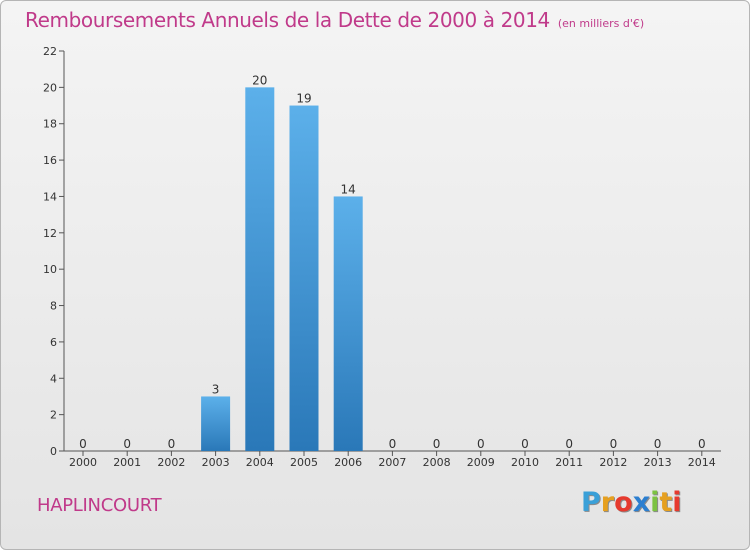 The image size is (750, 550). I want to click on data-label: 20, so click(259, 80).